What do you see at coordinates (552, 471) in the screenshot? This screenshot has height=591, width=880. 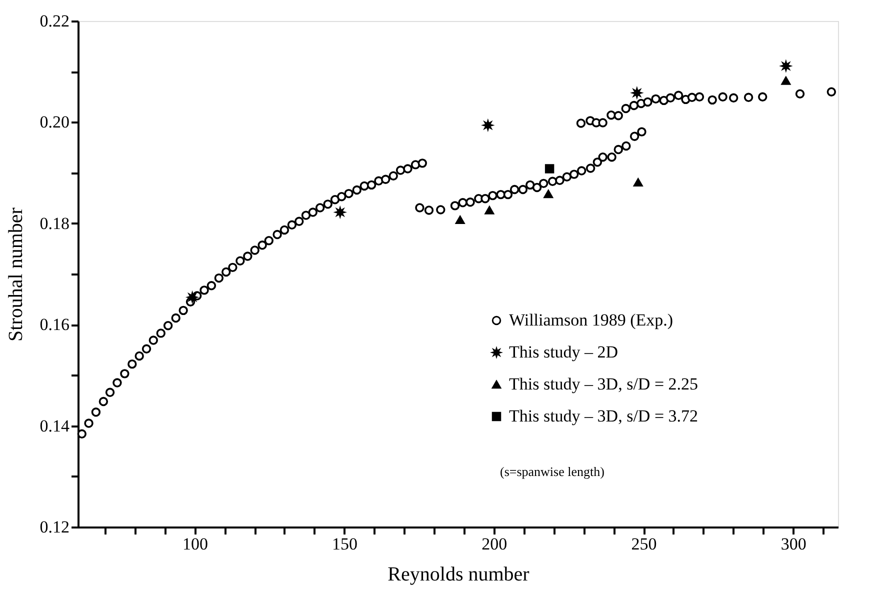 I see `annotation: (s=spanwise length)` at bounding box center [552, 471].